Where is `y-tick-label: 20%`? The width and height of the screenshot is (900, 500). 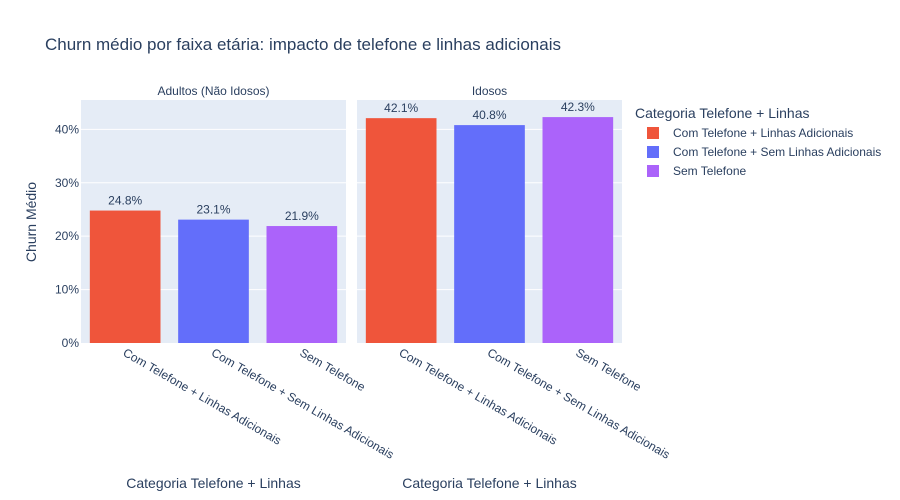
y-tick-label: 20% is located at coordinates (67, 236).